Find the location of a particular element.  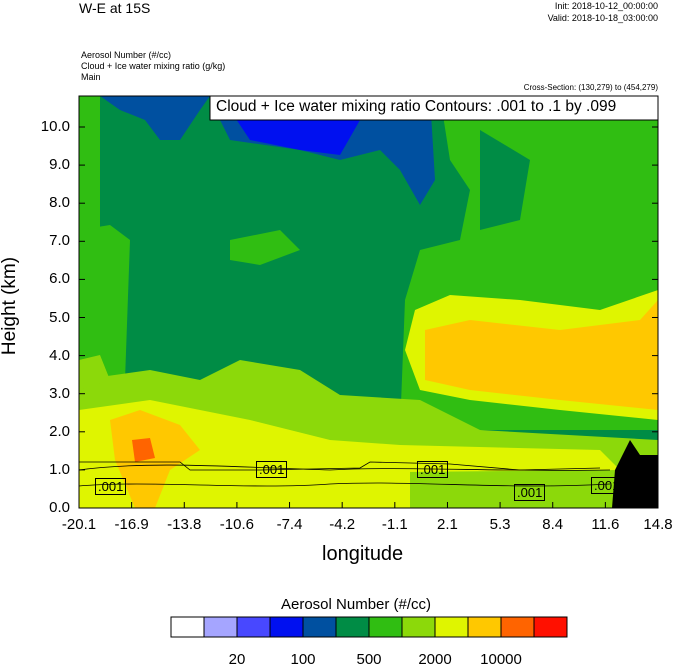

x-tick-label: 11.6 is located at coordinates (605, 524).